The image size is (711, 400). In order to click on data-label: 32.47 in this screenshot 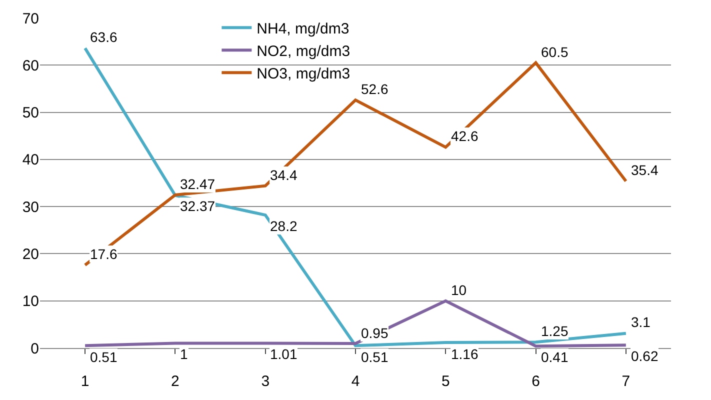, I will do `click(198, 184)`.